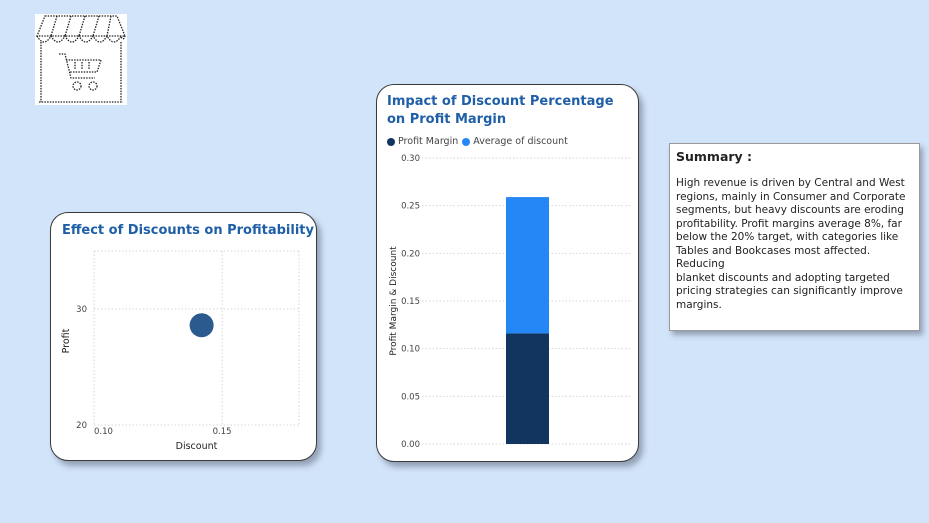 Image resolution: width=929 pixels, height=523 pixels. What do you see at coordinates (699, 304) in the screenshot?
I see `summary-line: margins.` at bounding box center [699, 304].